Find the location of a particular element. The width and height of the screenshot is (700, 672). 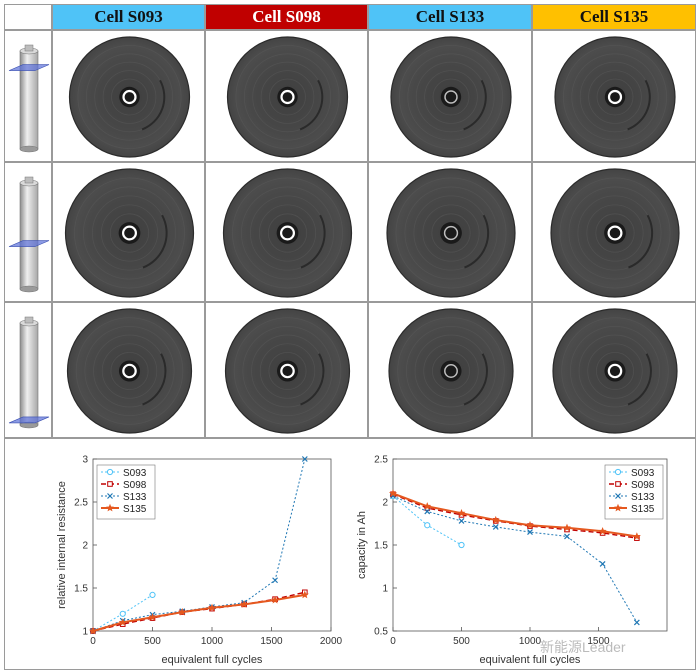

x-tick-label: 1500 is located at coordinates (271, 641).